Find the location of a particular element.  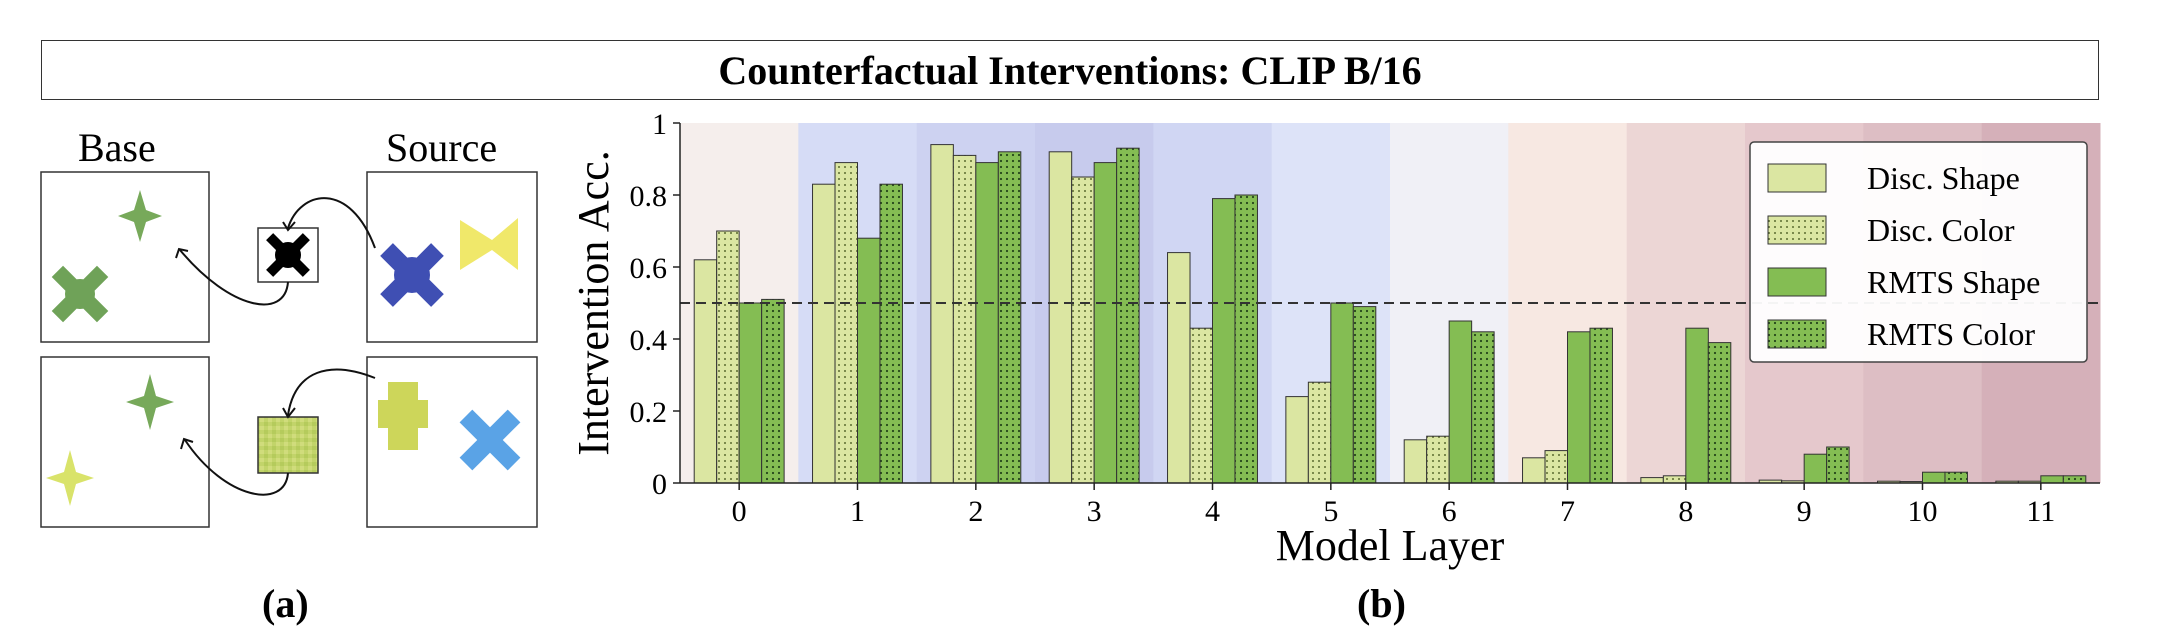

x-tick-label: 8 is located at coordinates (1685, 511).